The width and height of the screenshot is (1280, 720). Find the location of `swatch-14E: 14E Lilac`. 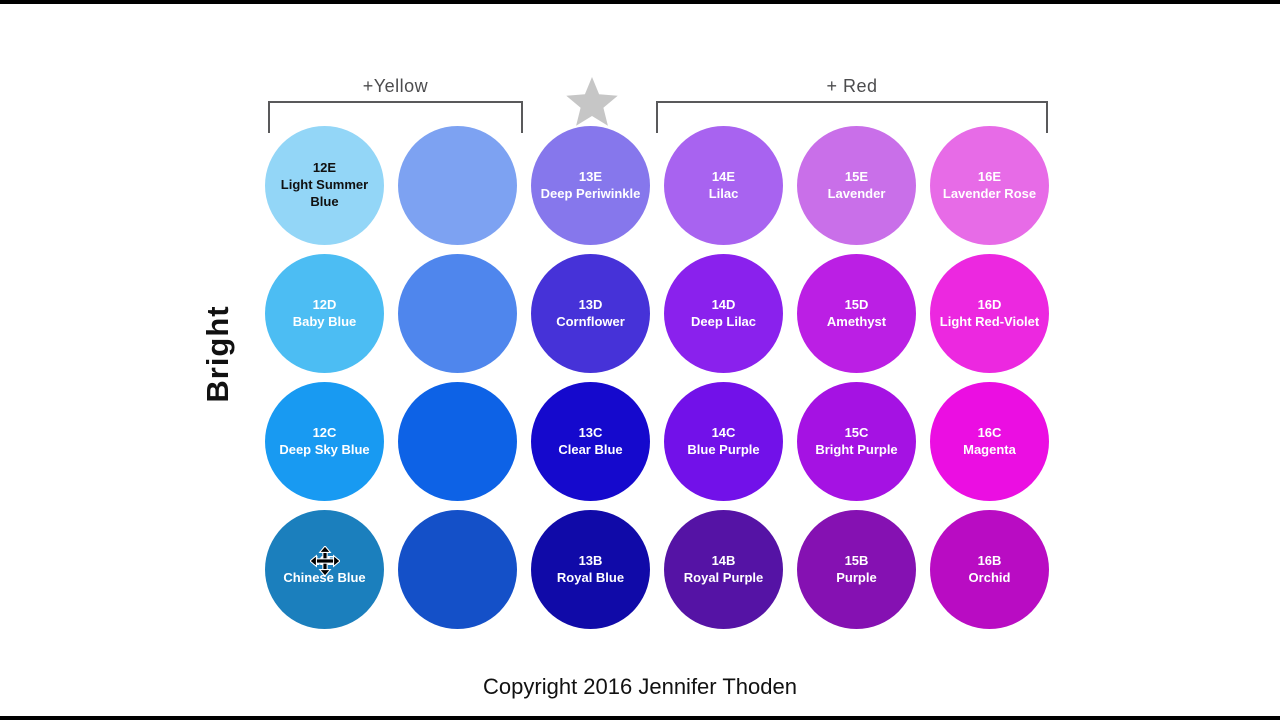

swatch-14E: 14E Lilac is located at coordinates (723, 185).